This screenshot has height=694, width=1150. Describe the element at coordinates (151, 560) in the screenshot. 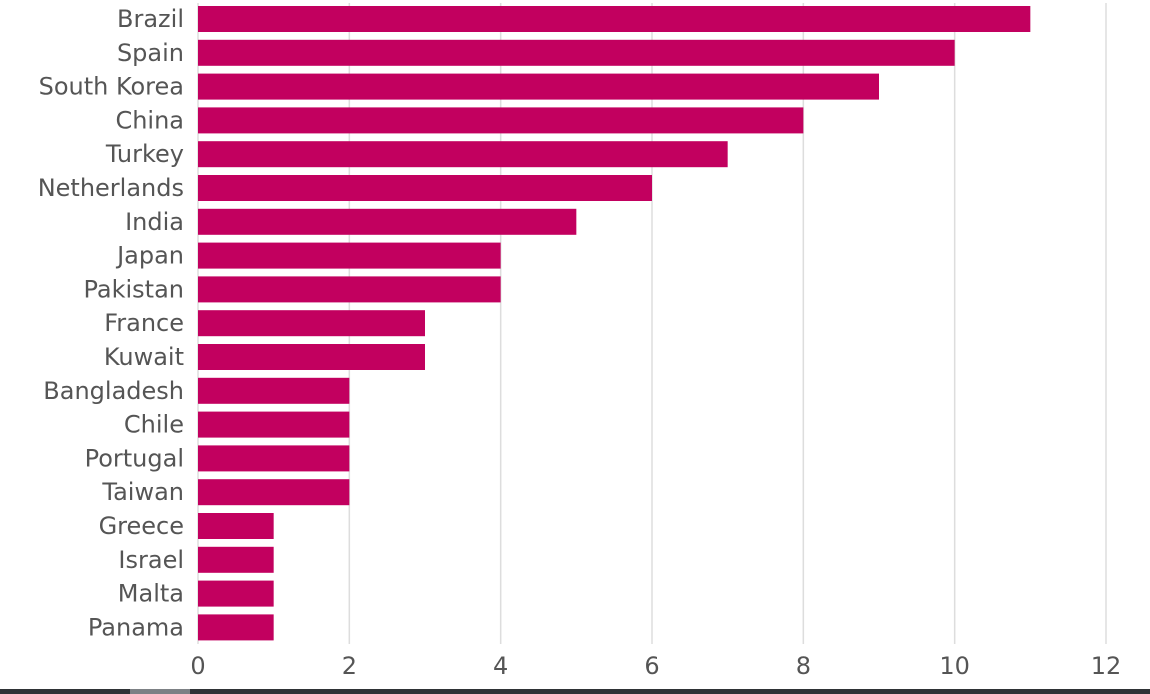

I see `category-label: Israel` at that location.